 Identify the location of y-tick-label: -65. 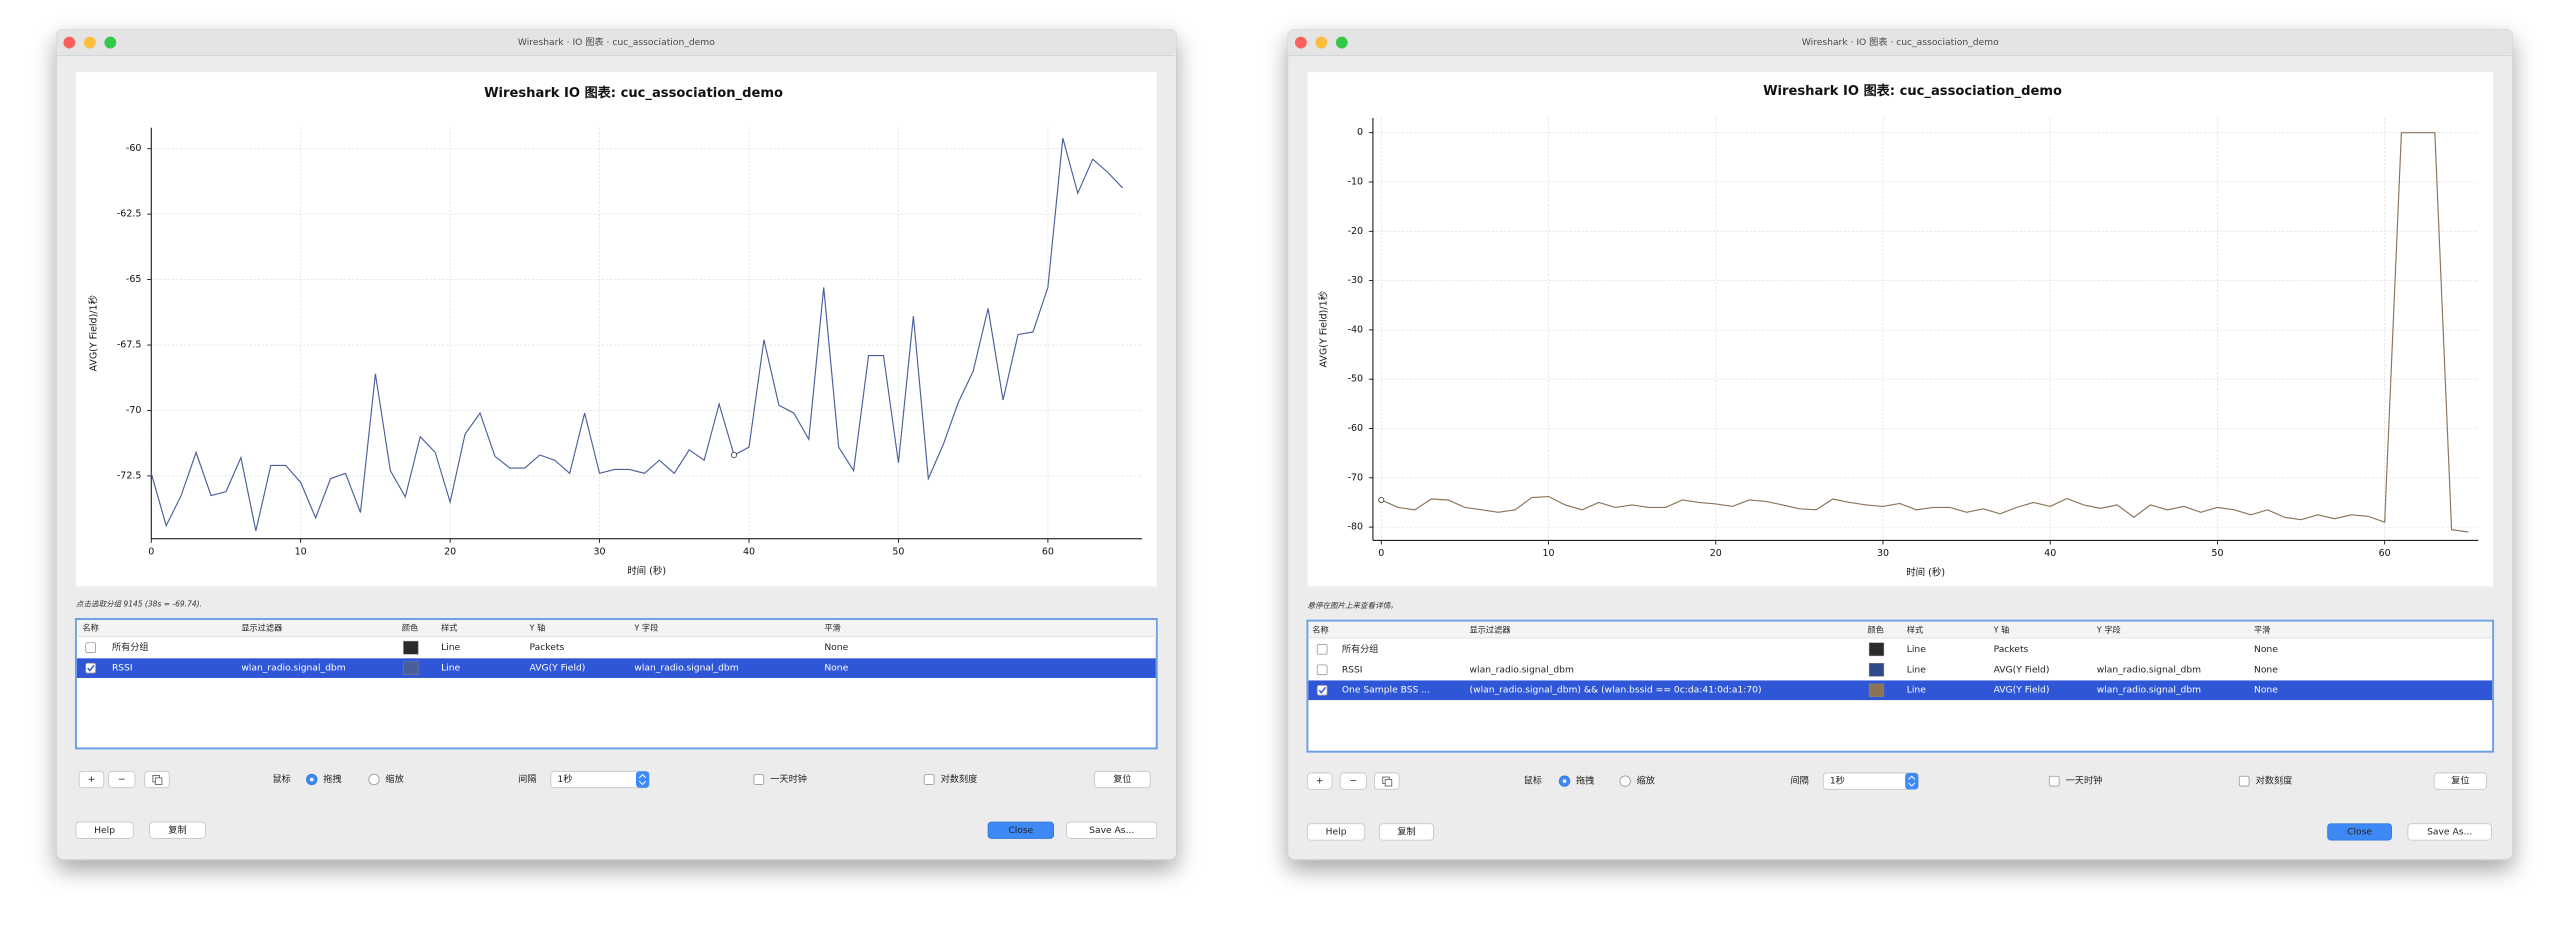
(134, 279).